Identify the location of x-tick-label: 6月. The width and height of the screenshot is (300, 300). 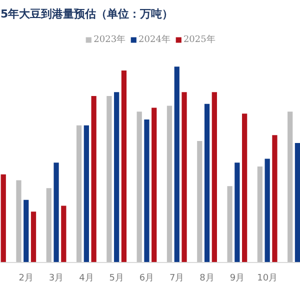
(146, 279).